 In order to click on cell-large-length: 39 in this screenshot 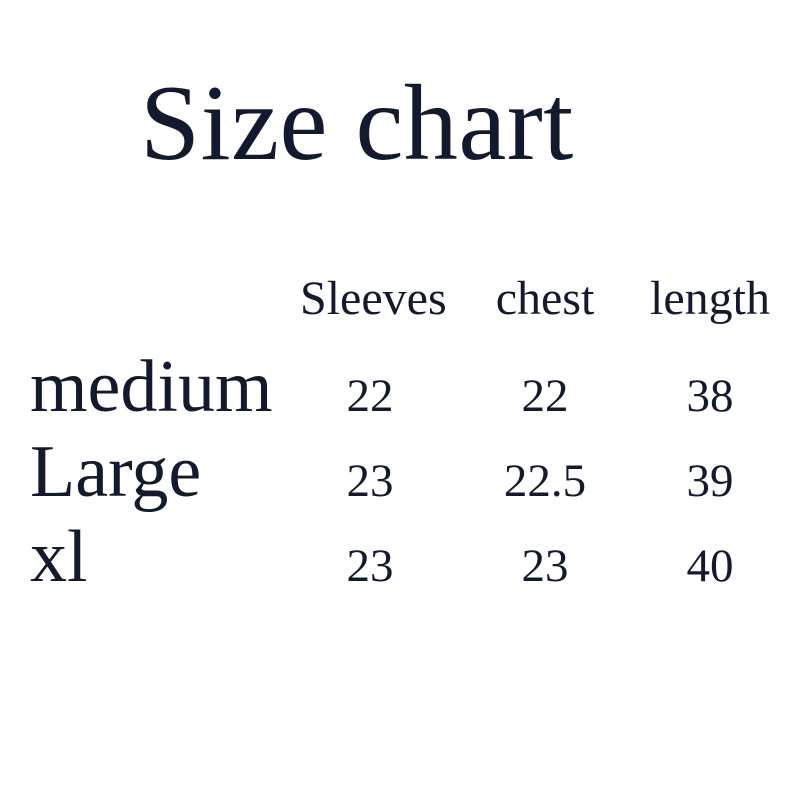, I will do `click(710, 481)`.